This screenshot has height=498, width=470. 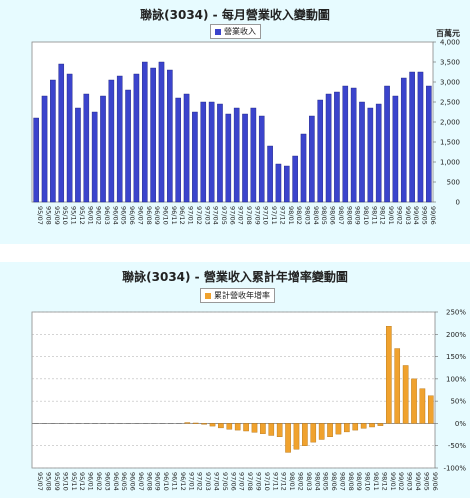 What do you see at coordinates (49, 481) in the screenshot?
I see `yoy-xtick-label: 95/08` at bounding box center [49, 481].